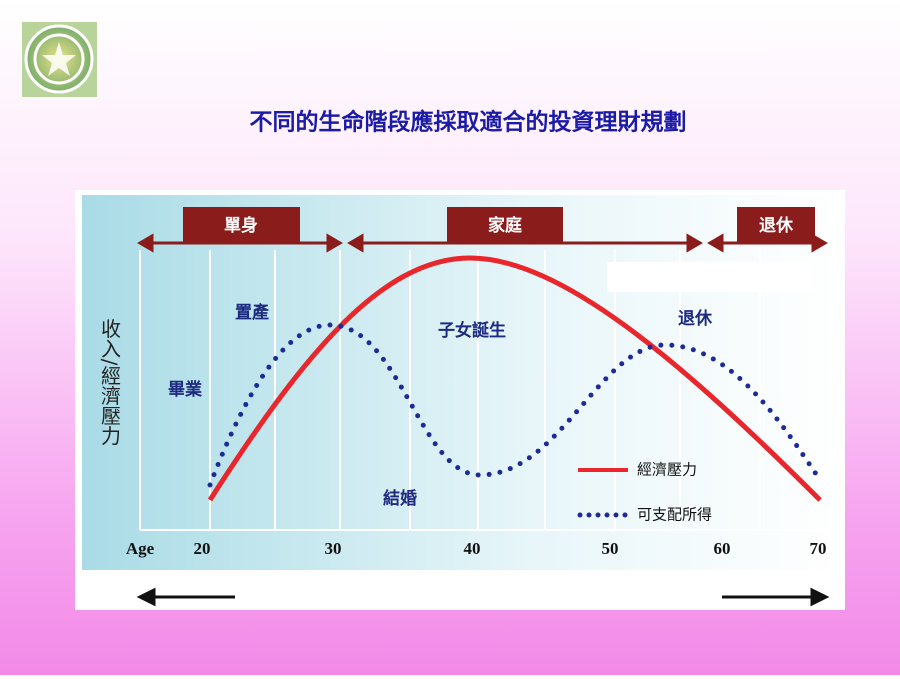  Describe the element at coordinates (482, 243) in the screenshot. I see `stage-arrows` at that location.